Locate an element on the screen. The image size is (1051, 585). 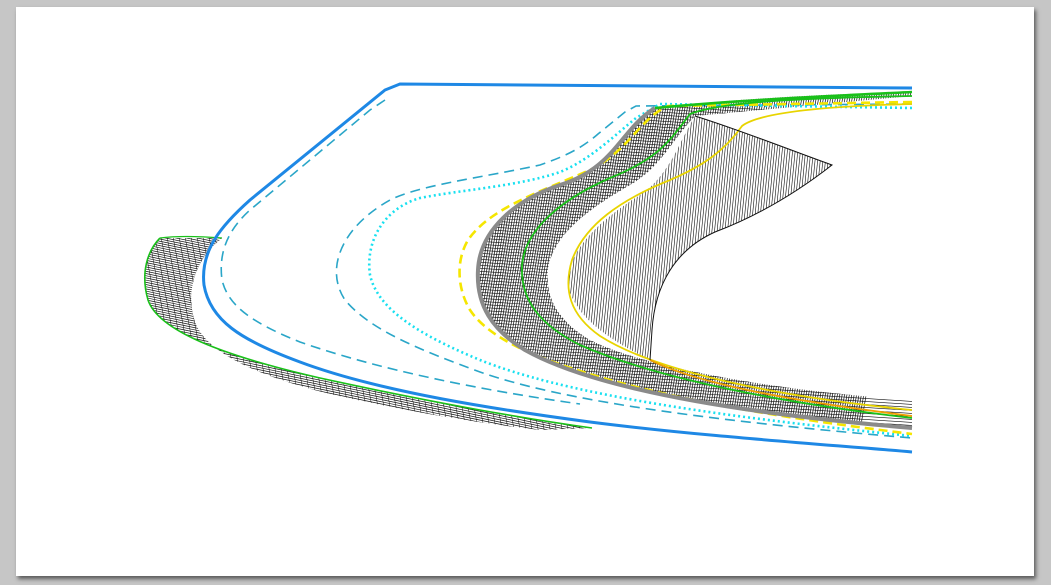
blade-outline is located at coordinates (741, 238).